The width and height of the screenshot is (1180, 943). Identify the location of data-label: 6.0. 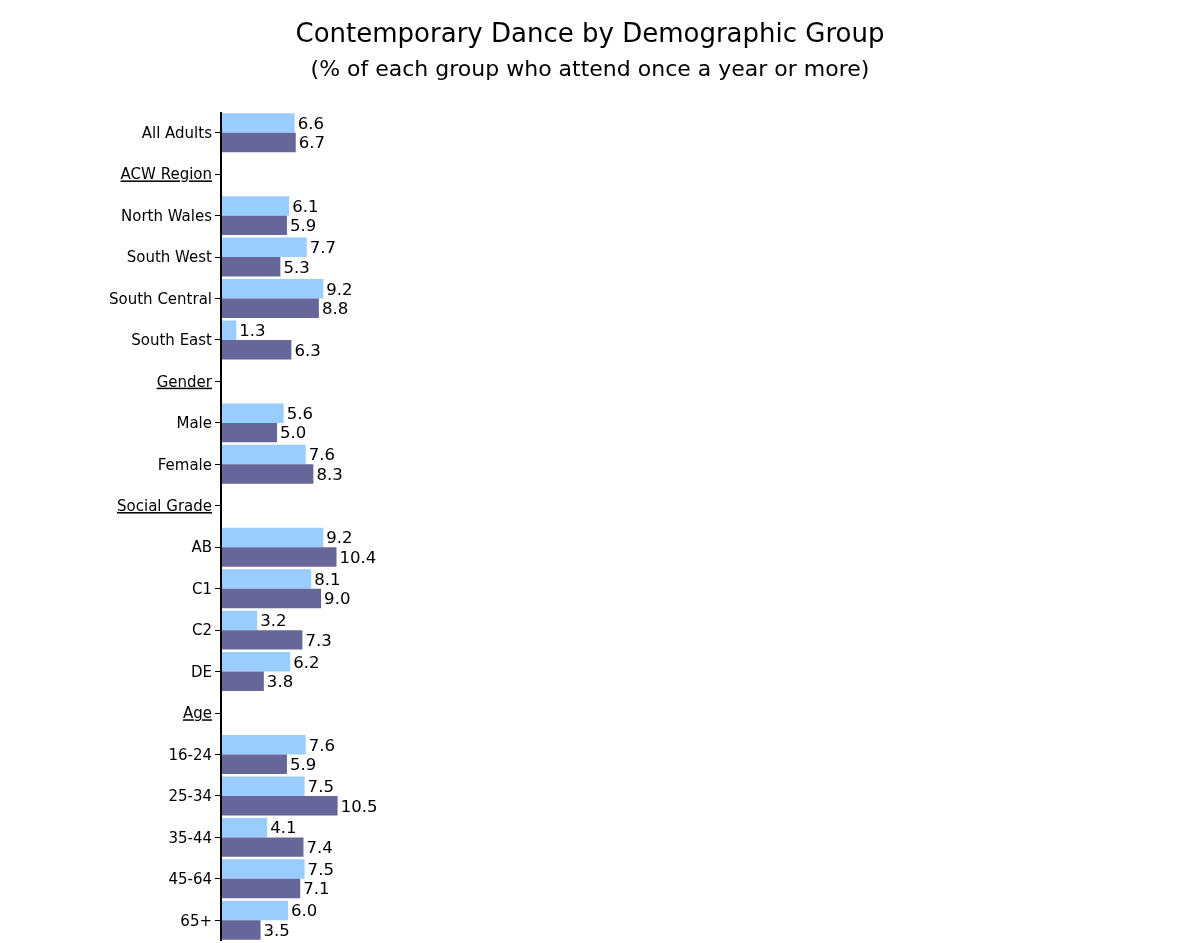
(304, 911).